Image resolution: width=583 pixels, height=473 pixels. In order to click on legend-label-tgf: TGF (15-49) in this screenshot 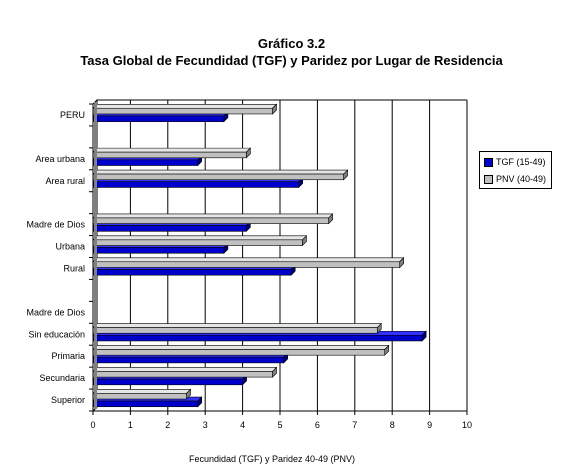, I will do `click(521, 162)`.